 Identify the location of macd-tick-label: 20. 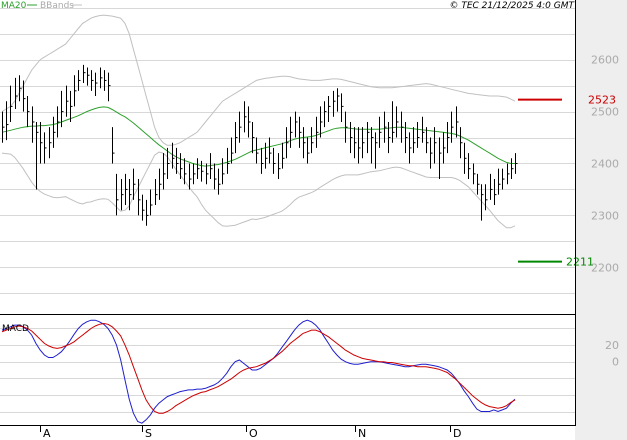
(612, 345).